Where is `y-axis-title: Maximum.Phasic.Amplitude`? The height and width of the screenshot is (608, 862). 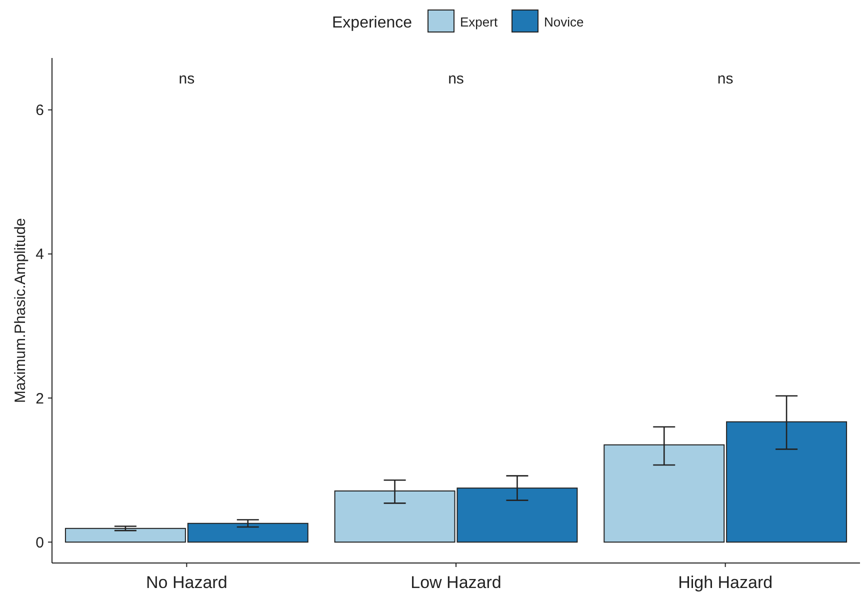
y-axis-title: Maximum.Phasic.Amplitude is located at coordinates (20, 311).